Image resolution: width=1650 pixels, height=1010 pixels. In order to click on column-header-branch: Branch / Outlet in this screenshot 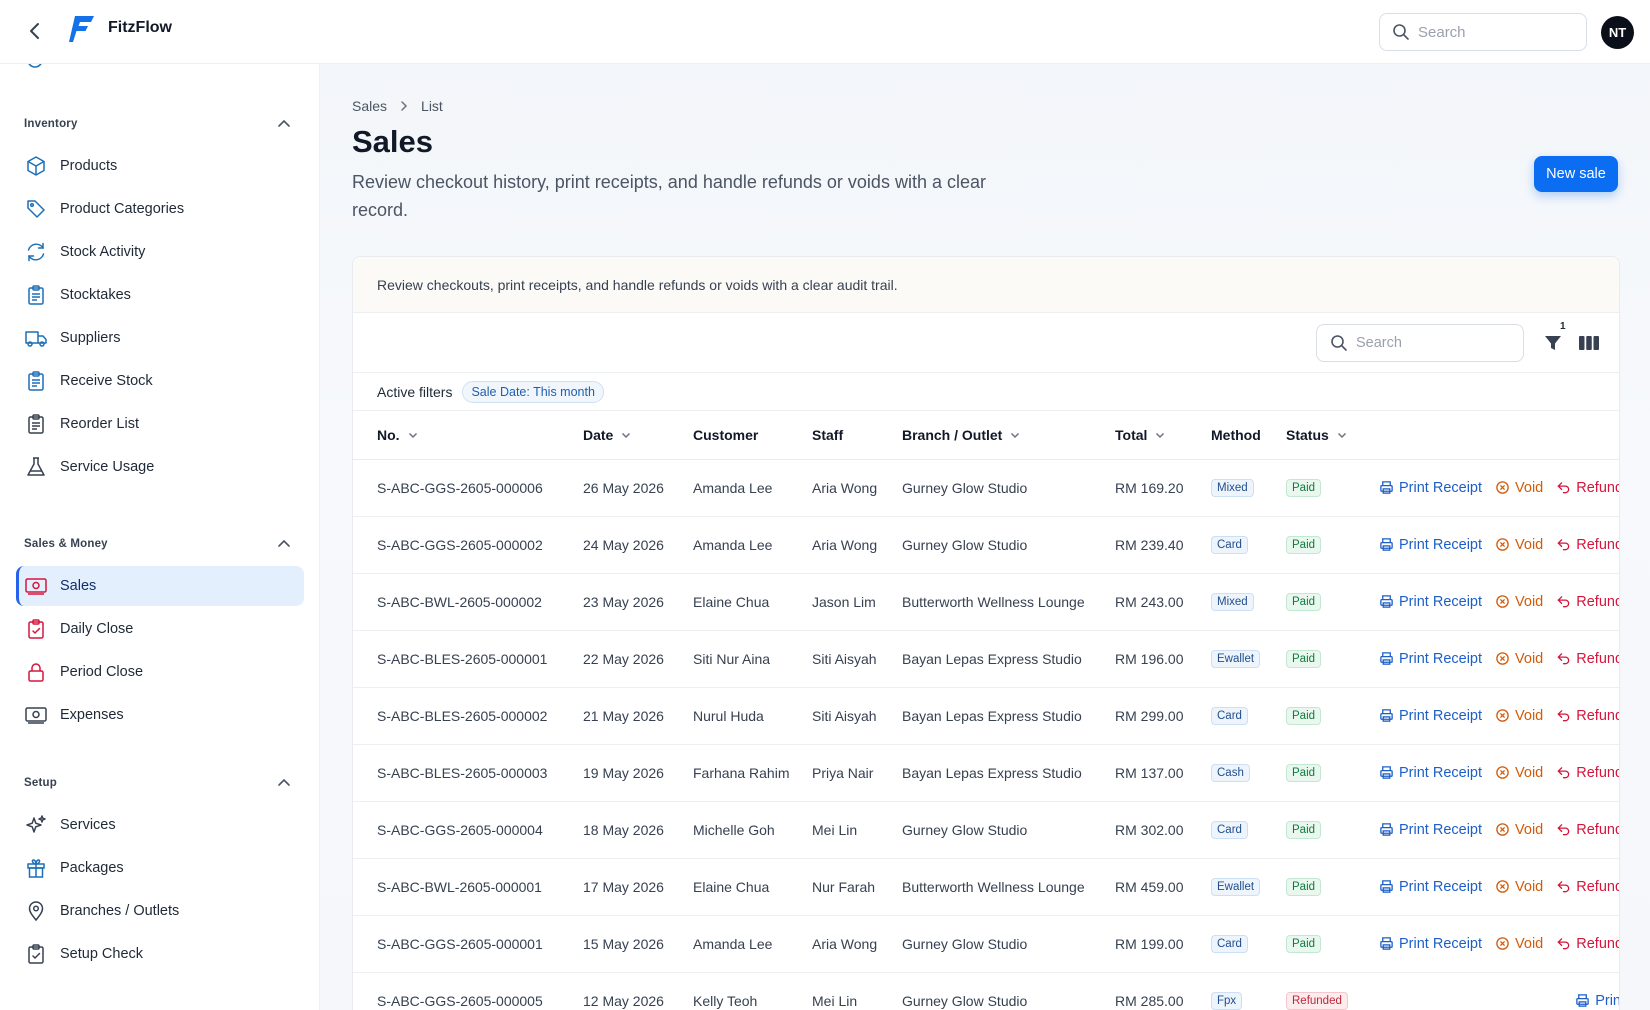, I will do `click(1008, 435)`.